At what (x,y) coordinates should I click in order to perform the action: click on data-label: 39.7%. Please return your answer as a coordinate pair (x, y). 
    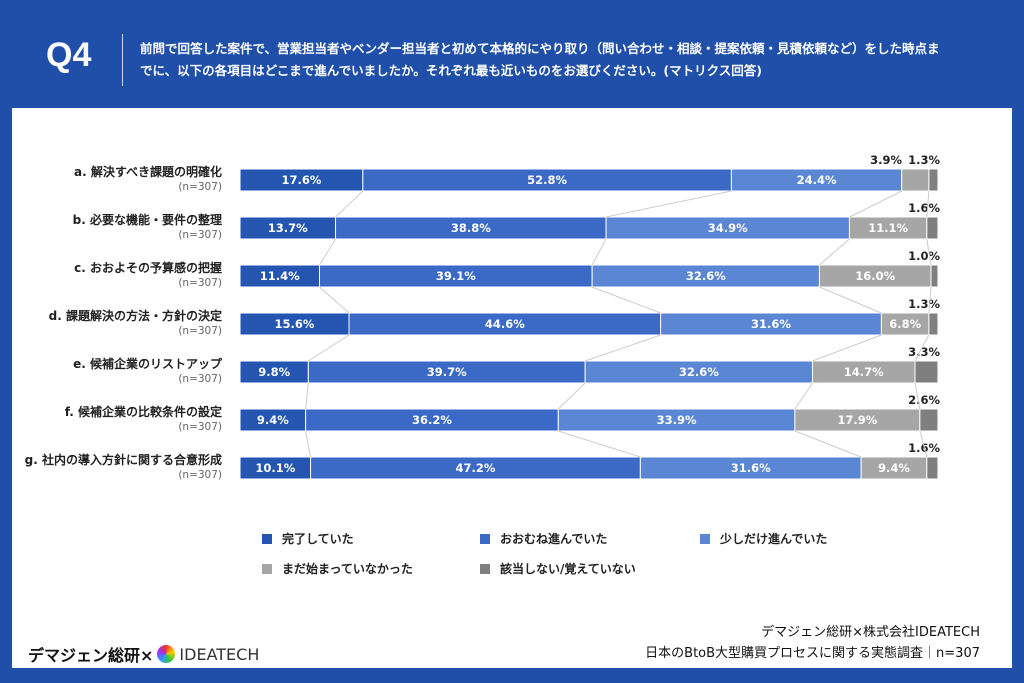
    Looking at the image, I should click on (447, 372).